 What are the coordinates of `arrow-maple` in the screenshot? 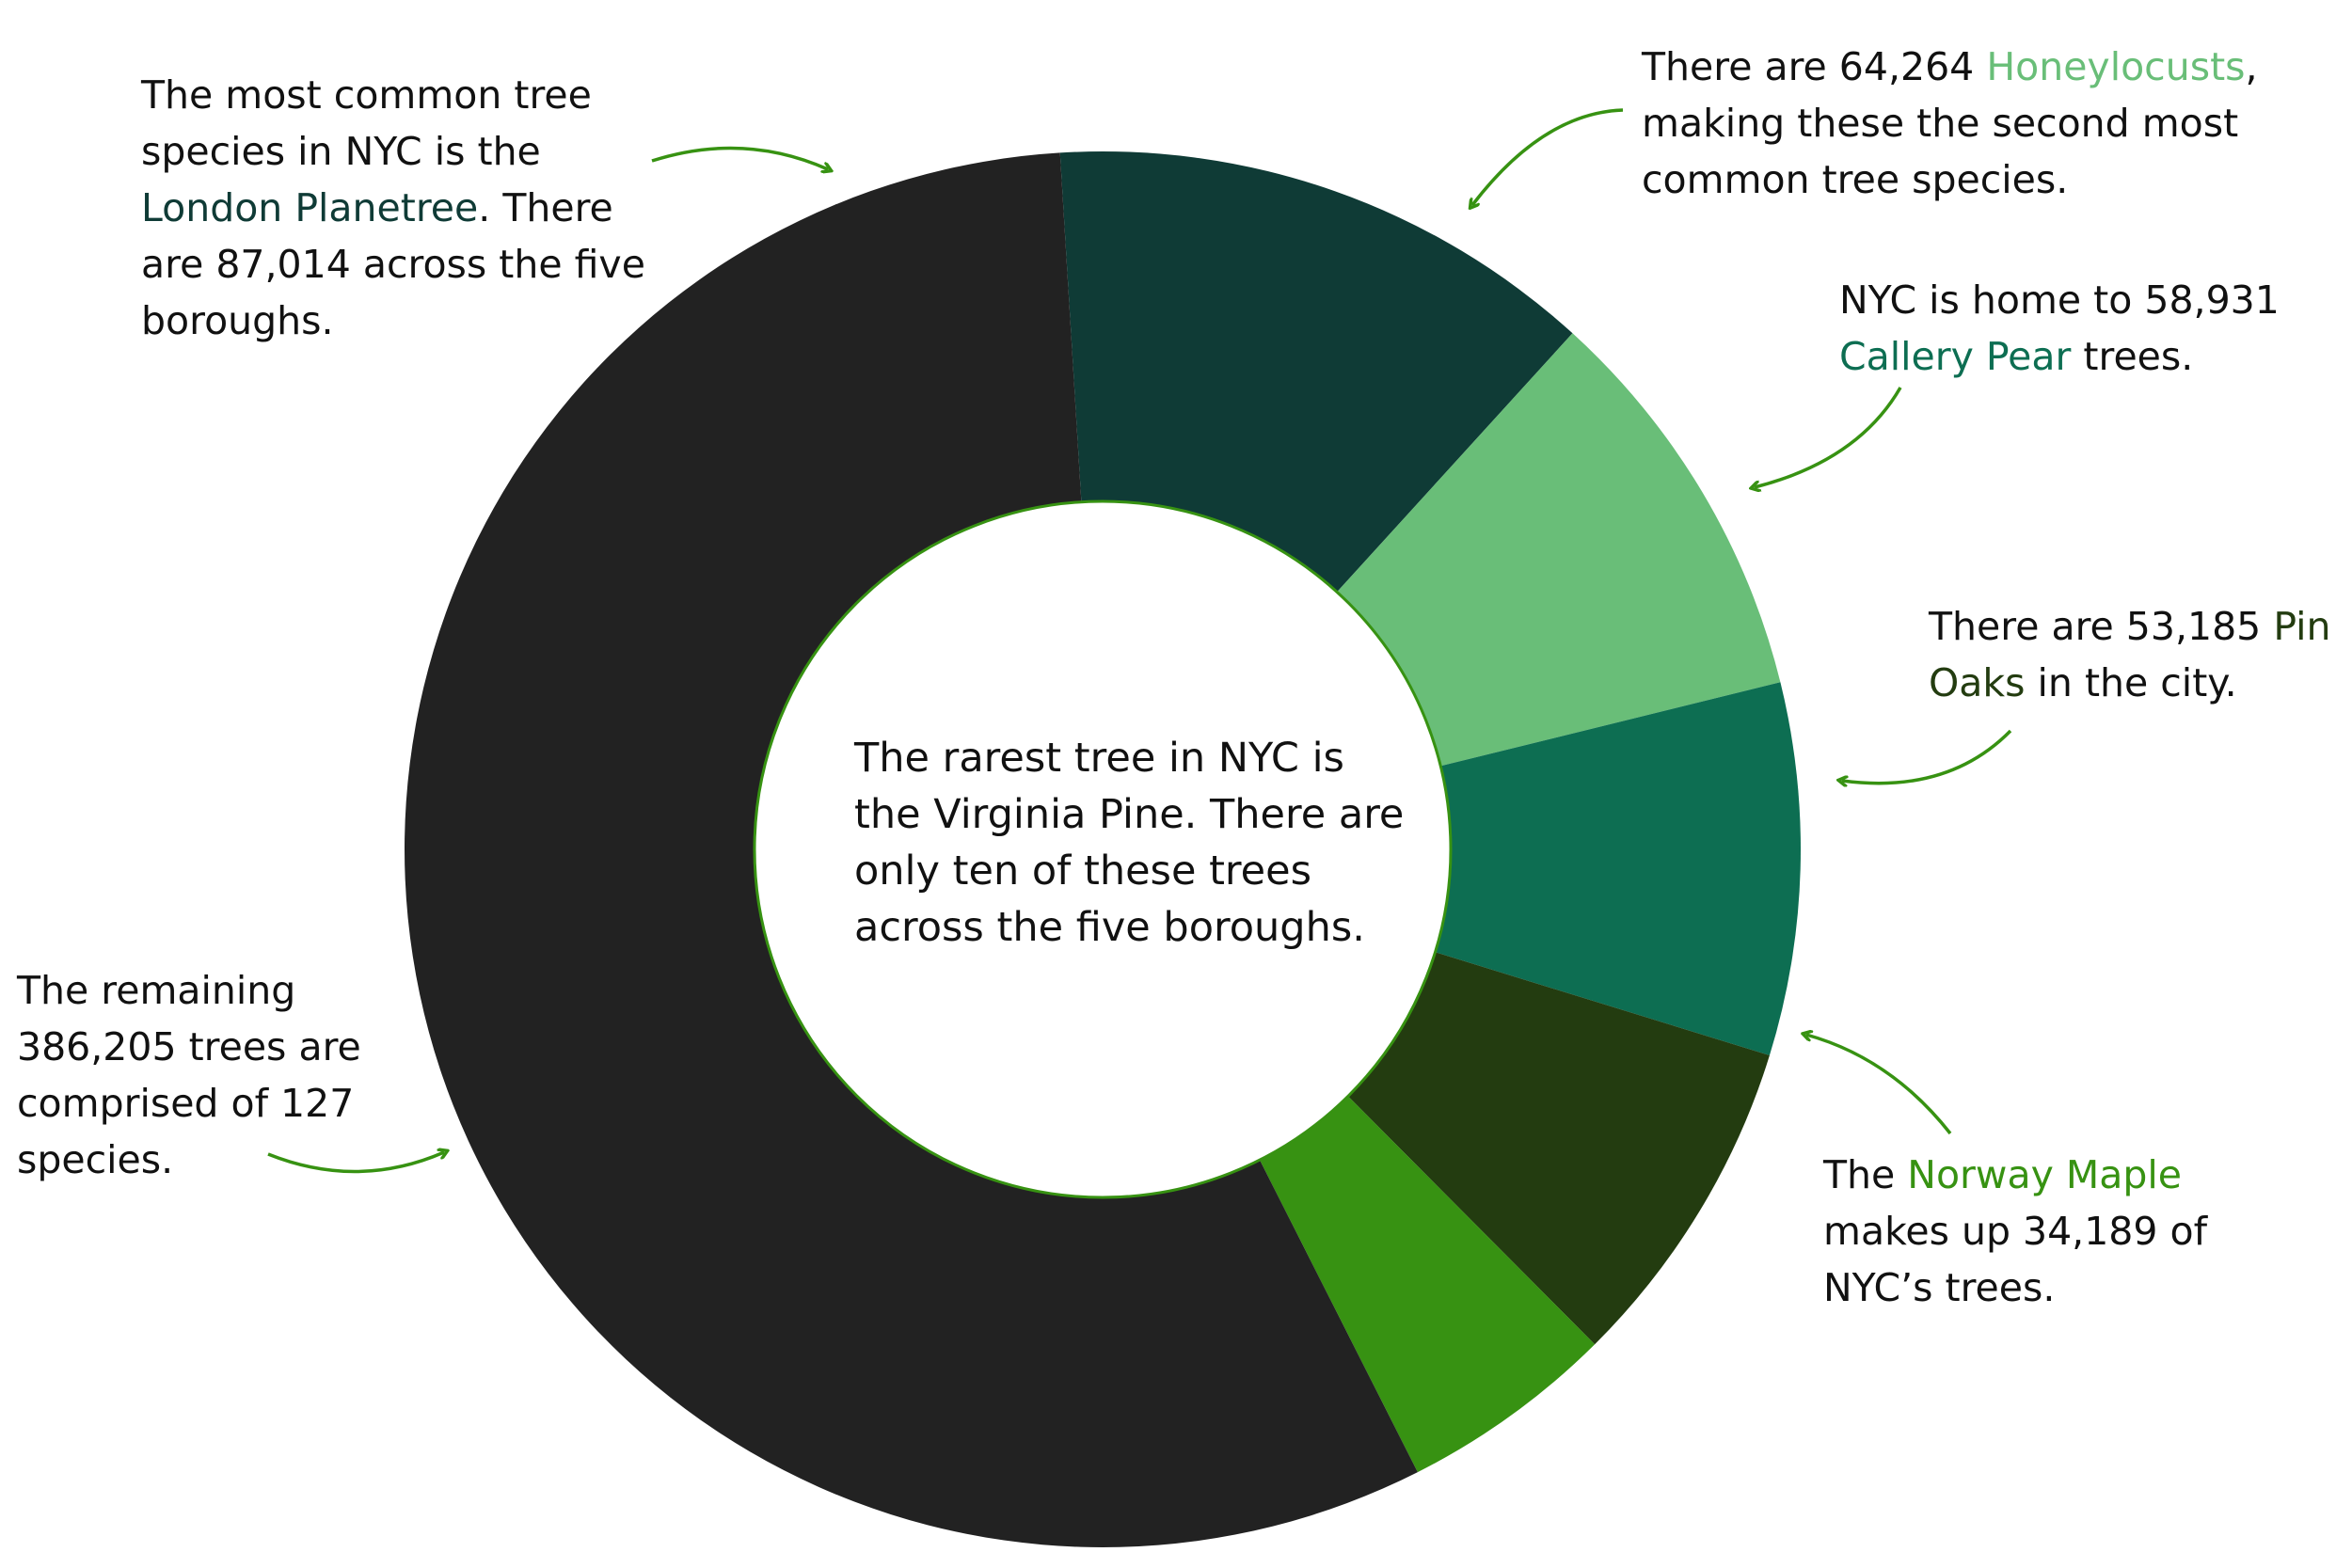 It's located at (1879, 1085).